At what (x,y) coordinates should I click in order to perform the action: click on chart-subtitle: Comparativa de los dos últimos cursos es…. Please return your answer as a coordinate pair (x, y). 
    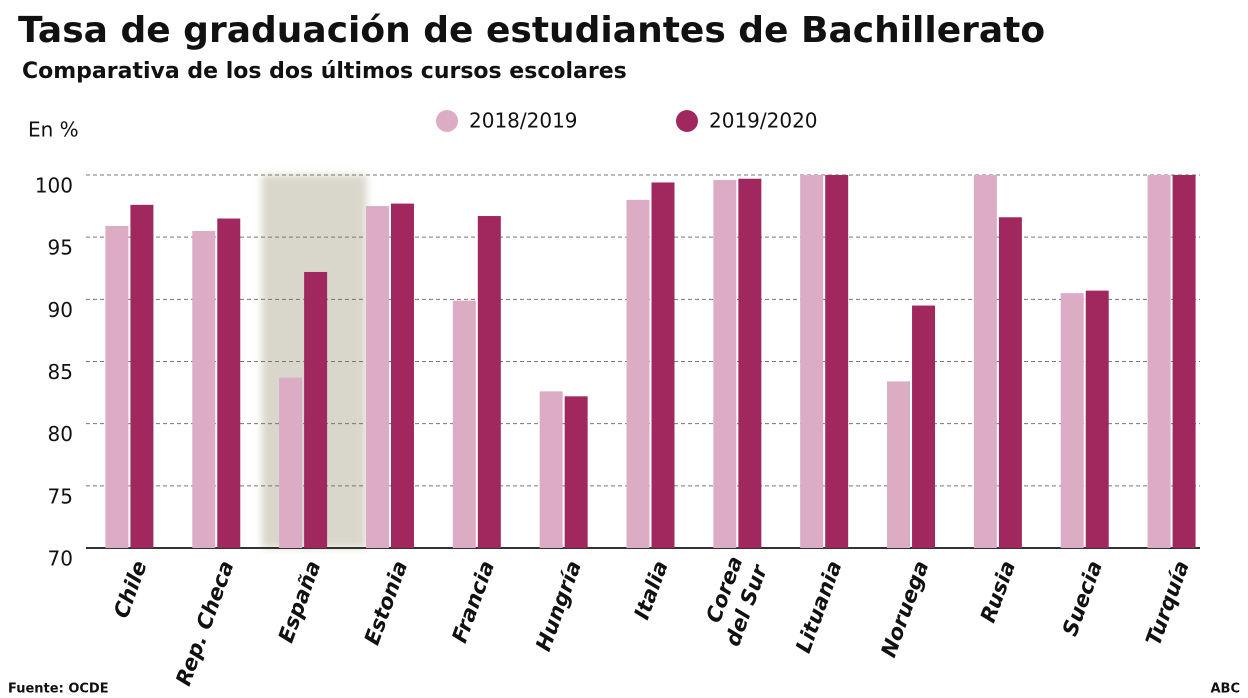
    Looking at the image, I should click on (324, 71).